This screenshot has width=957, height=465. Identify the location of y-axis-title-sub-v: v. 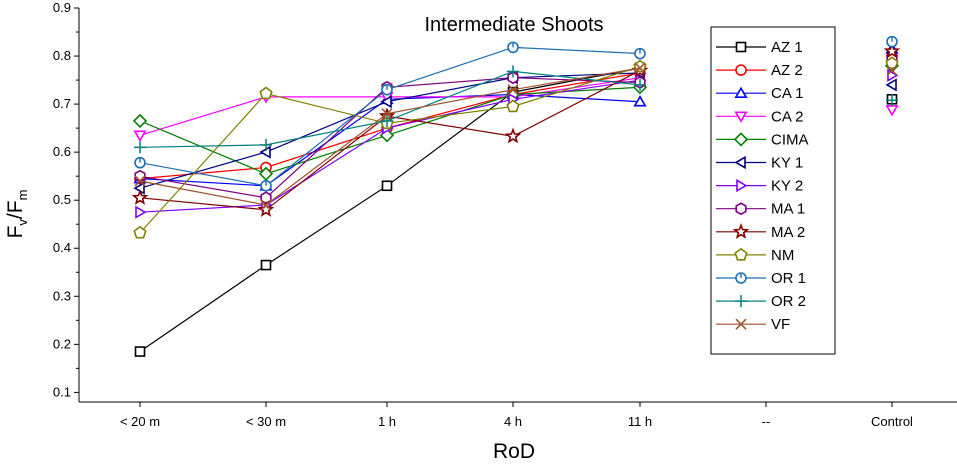
(22, 222).